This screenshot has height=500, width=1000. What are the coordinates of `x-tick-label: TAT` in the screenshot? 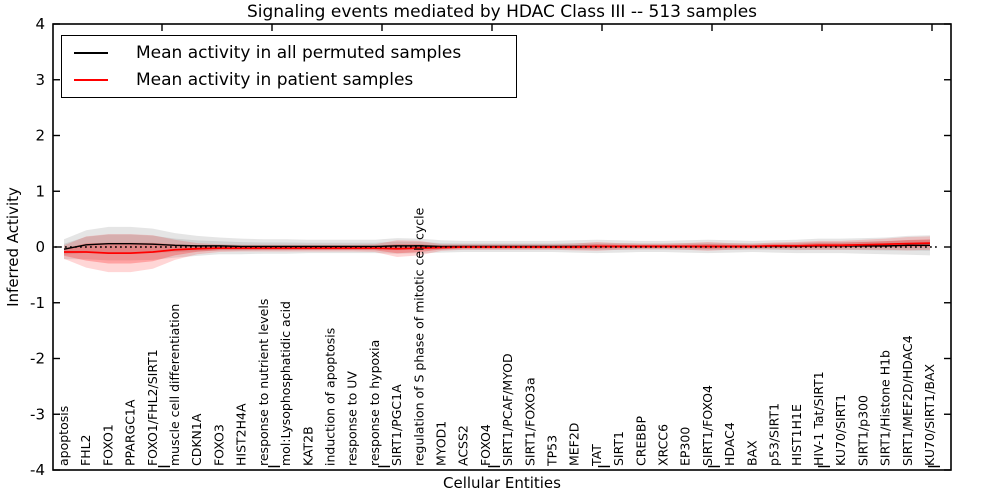 It's located at (596, 455).